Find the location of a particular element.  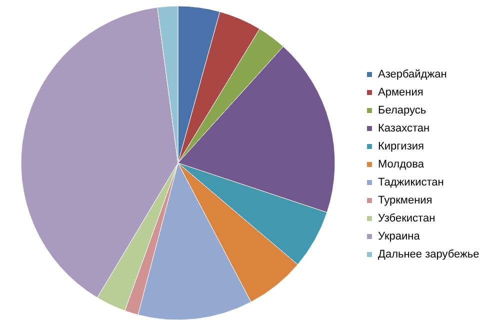

legend-label: Таджикистан is located at coordinates (411, 182).